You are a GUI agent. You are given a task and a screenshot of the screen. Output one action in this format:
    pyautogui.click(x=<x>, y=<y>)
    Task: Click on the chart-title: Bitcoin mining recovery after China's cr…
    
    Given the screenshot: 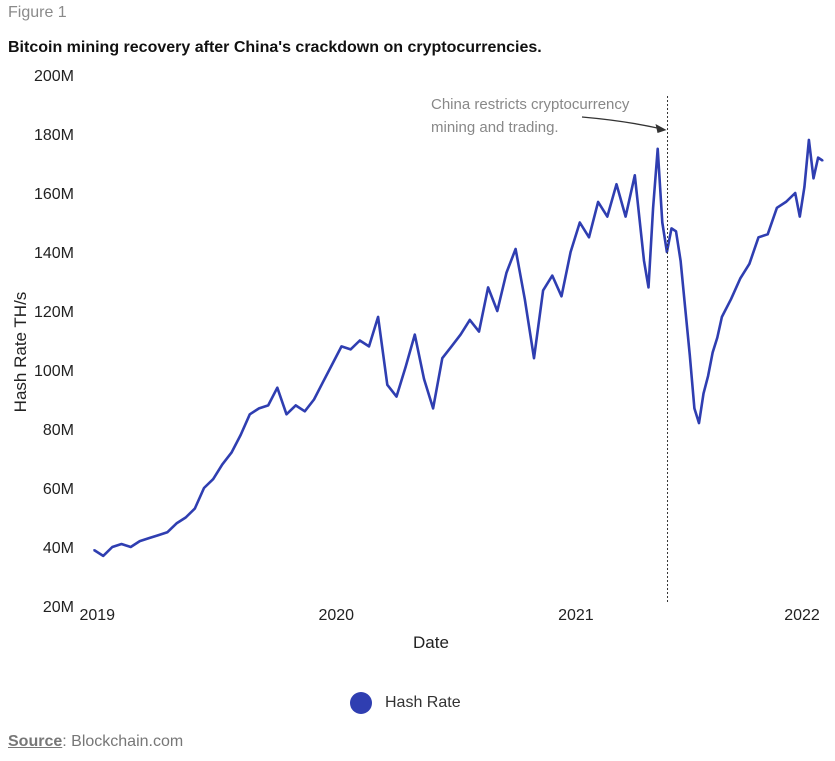 What is the action you would take?
    pyautogui.click(x=275, y=47)
    